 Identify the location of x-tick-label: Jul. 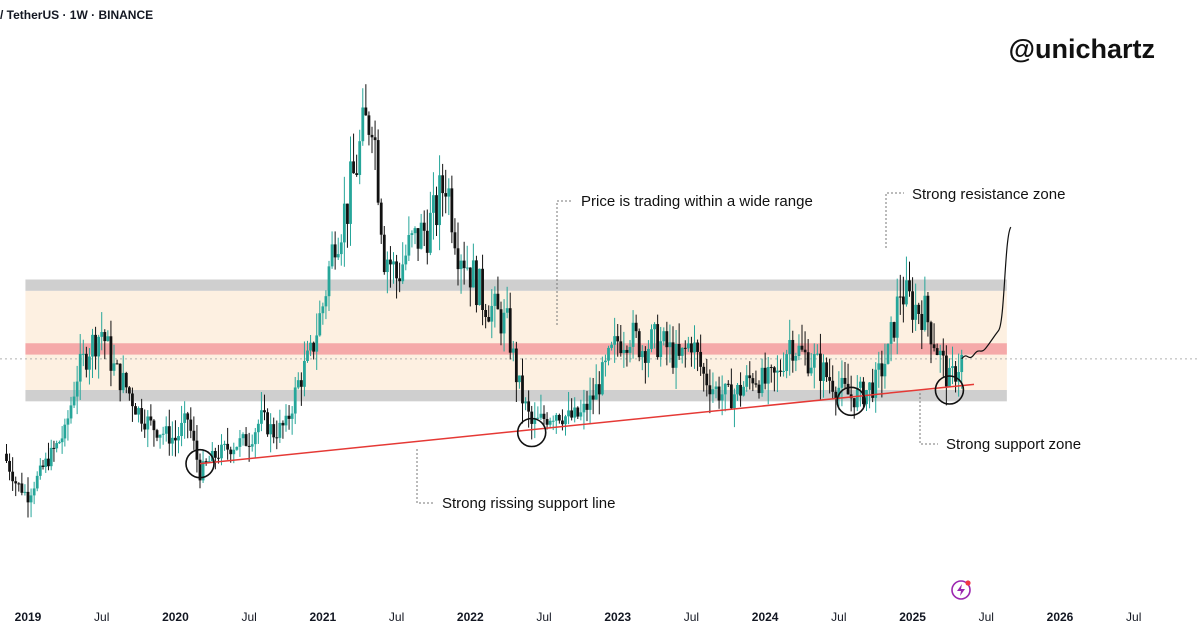
(838, 617).